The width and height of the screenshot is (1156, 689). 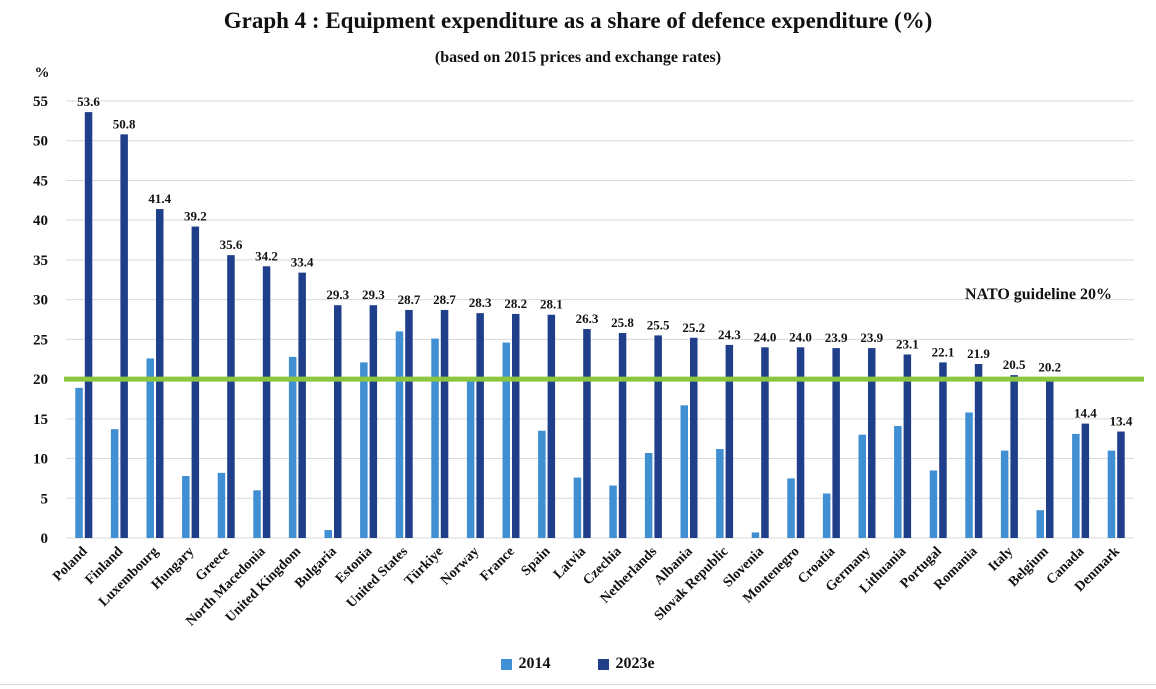 I want to click on data-label-2023e: 50.8, so click(x=124, y=123).